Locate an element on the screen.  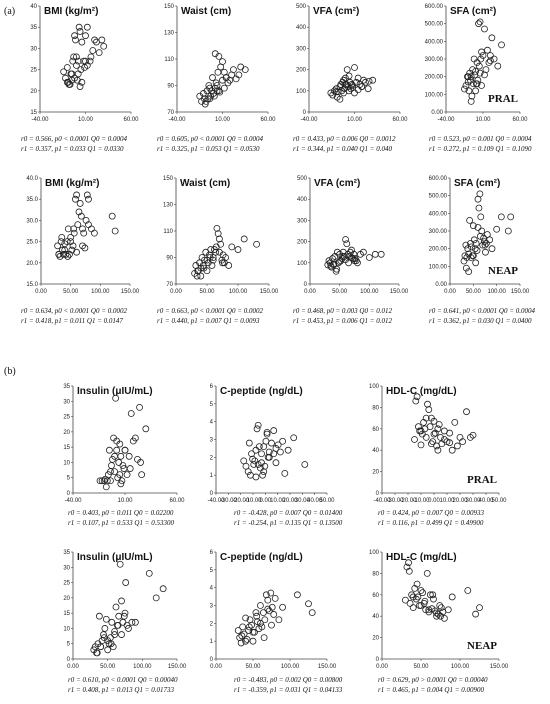
stat-line: r1 = 0.325, p1 = 0.053 Q1 = 0.0530 is located at coordinates (208, 149).